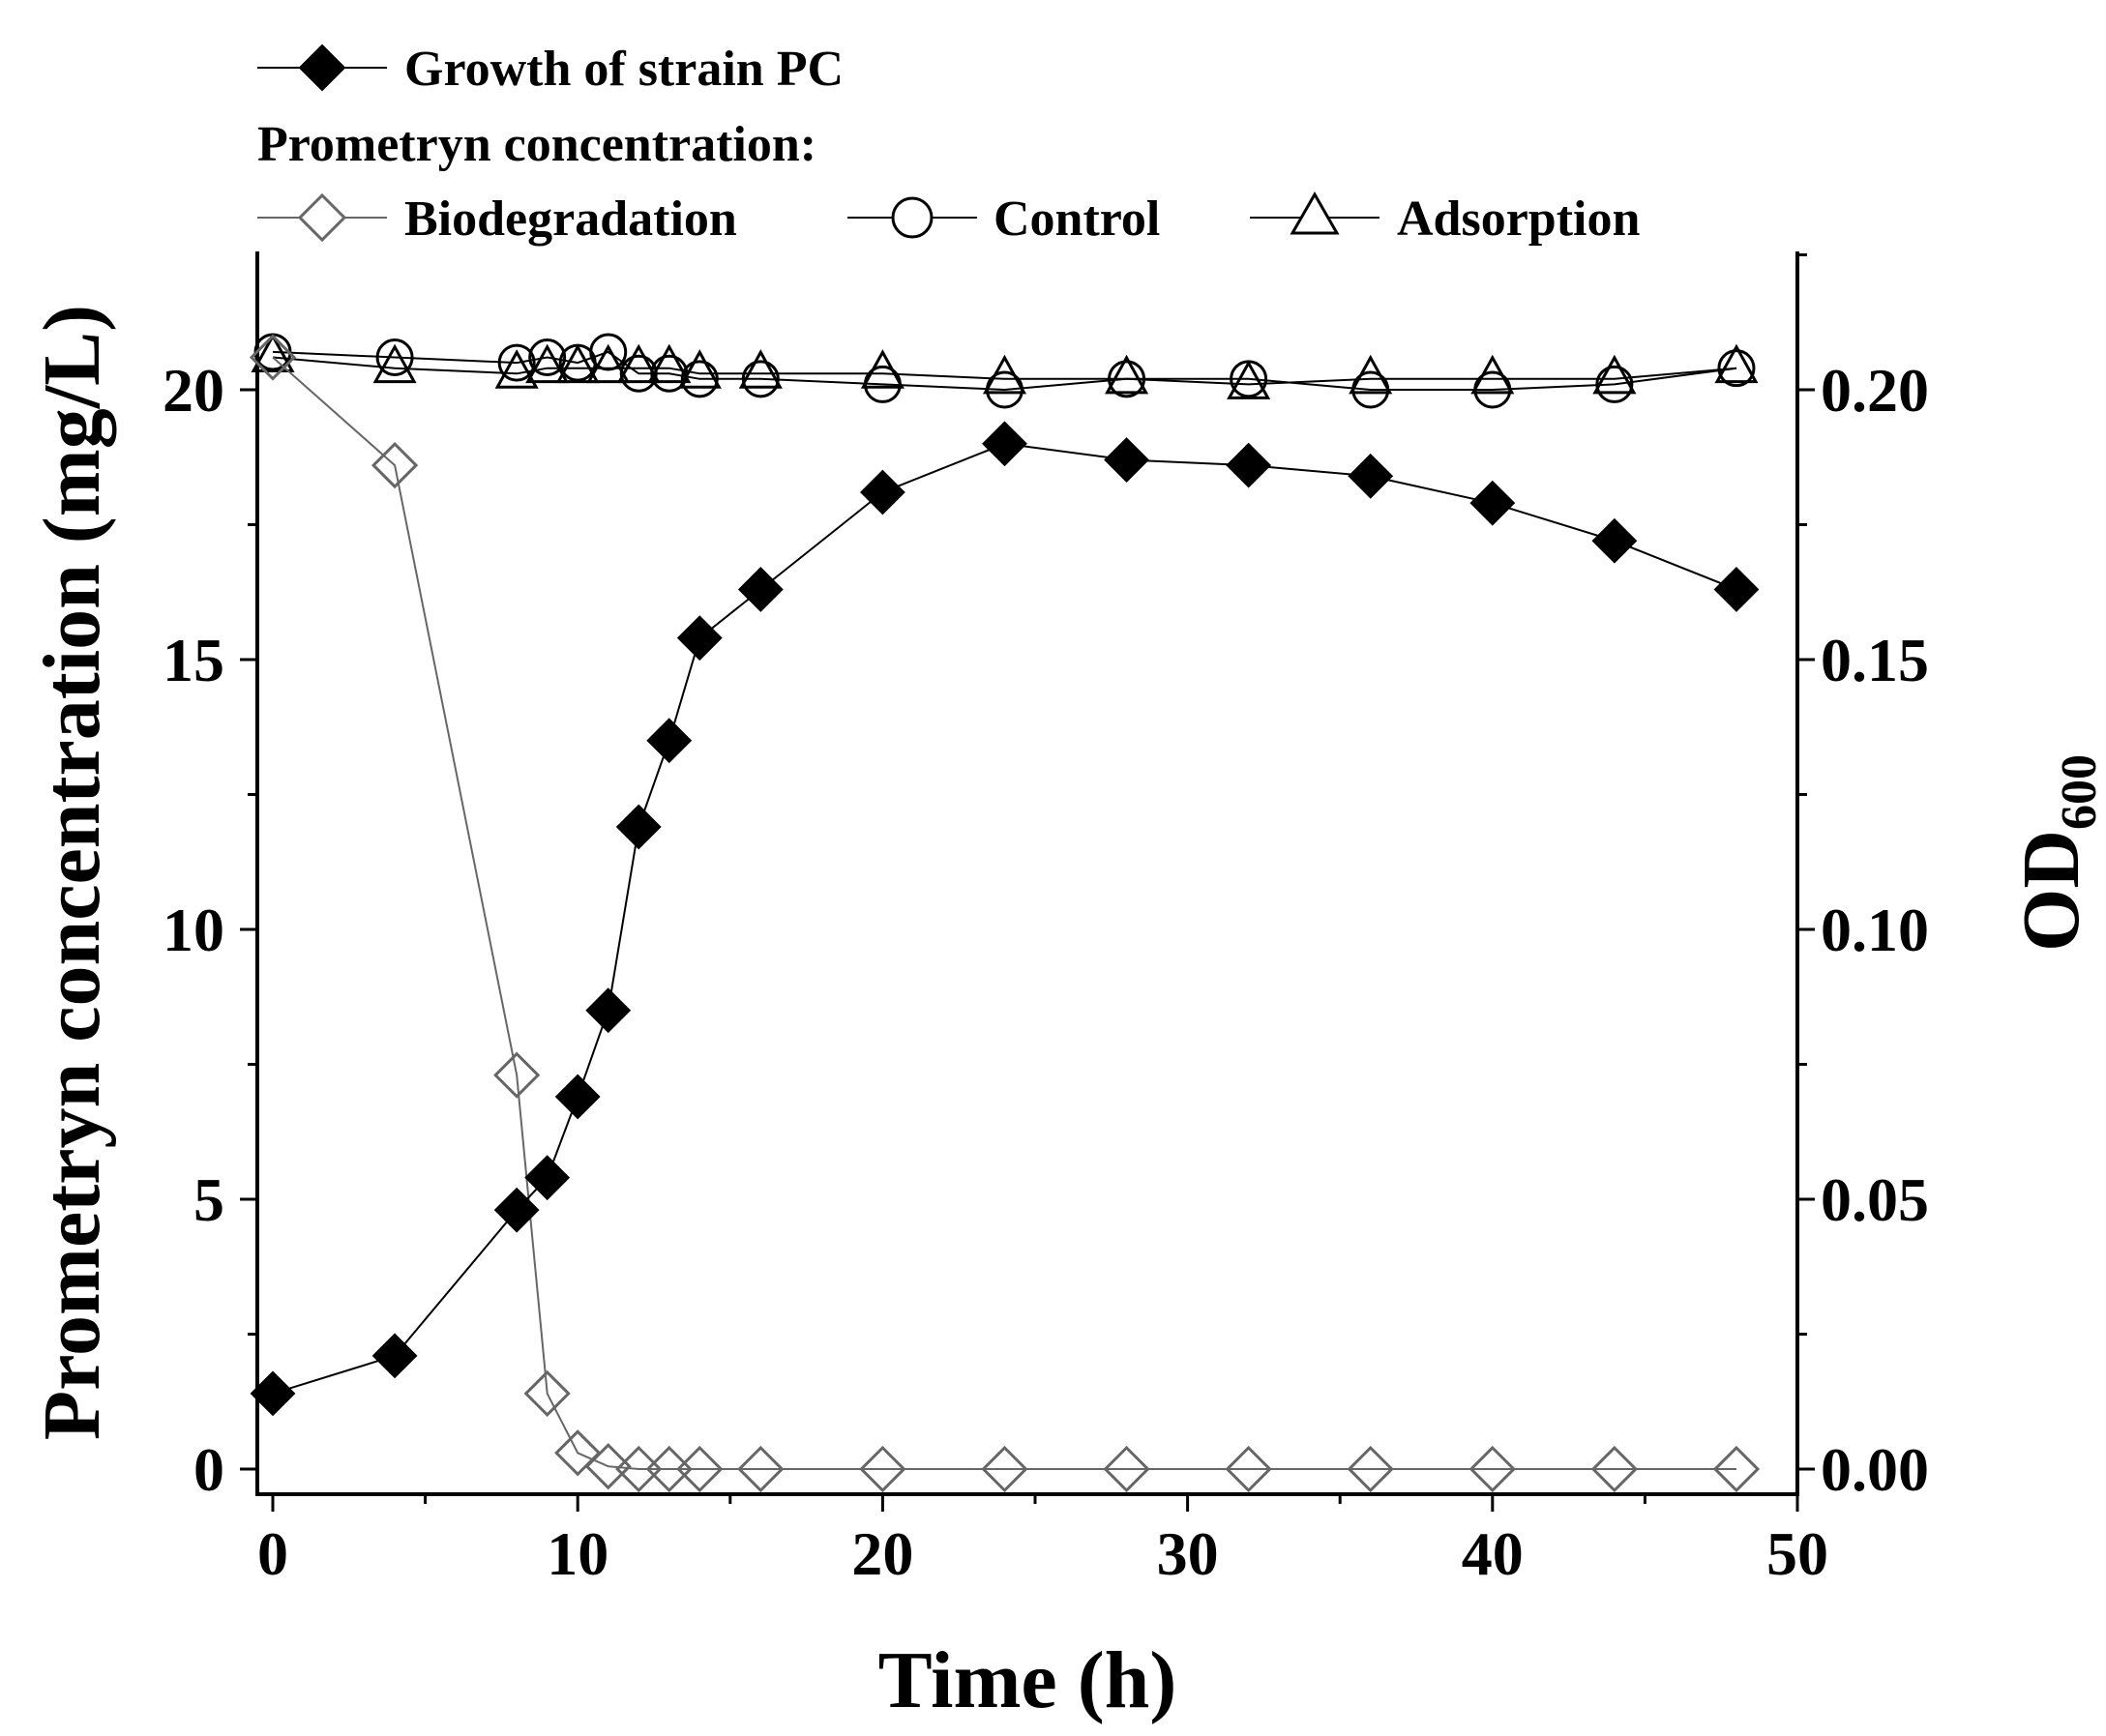  What do you see at coordinates (72, 872) in the screenshot?
I see `y-axis-left-title: Prometryn concentration (mg/L)` at bounding box center [72, 872].